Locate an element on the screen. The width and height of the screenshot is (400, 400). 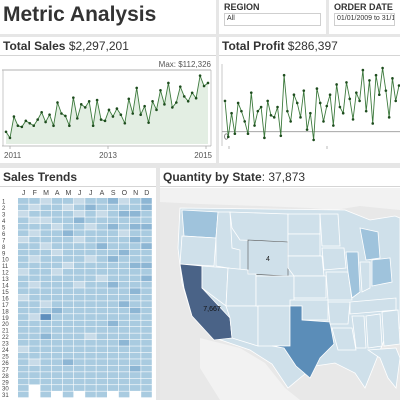
state-alabama is located at coordinates (374, 331).